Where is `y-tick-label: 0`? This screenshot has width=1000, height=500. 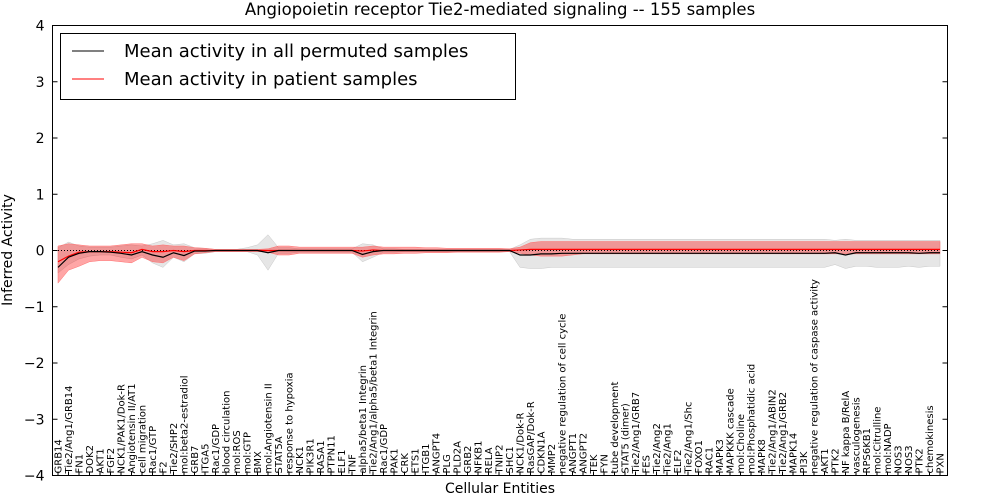 y-tick-label: 0 is located at coordinates (40, 252).